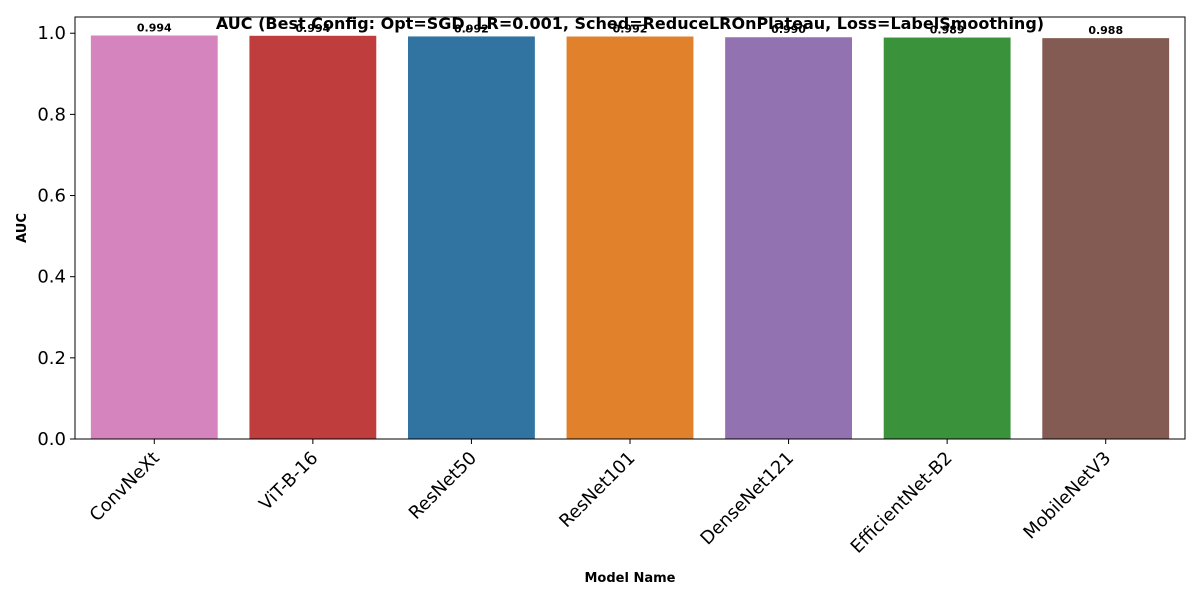  Describe the element at coordinates (747, 499) in the screenshot. I see `x-tick-label-densenet121: DenseNet121` at that location.